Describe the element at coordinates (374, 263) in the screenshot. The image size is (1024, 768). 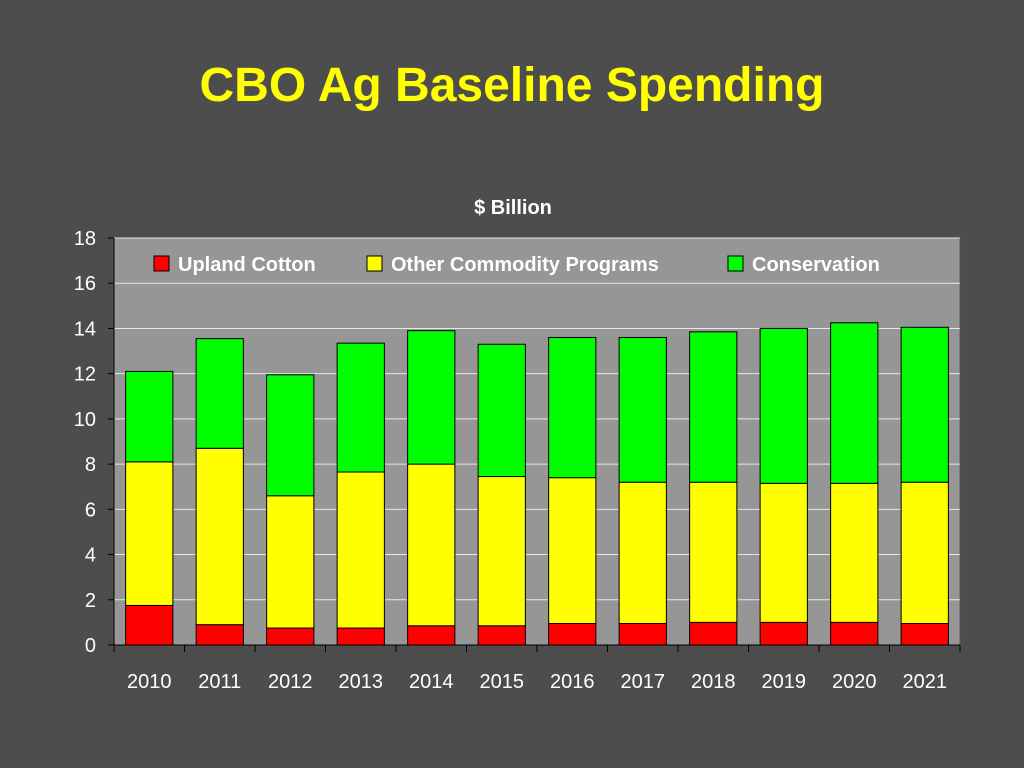
I see `legend-swatch-other-commodity-programs` at that location.